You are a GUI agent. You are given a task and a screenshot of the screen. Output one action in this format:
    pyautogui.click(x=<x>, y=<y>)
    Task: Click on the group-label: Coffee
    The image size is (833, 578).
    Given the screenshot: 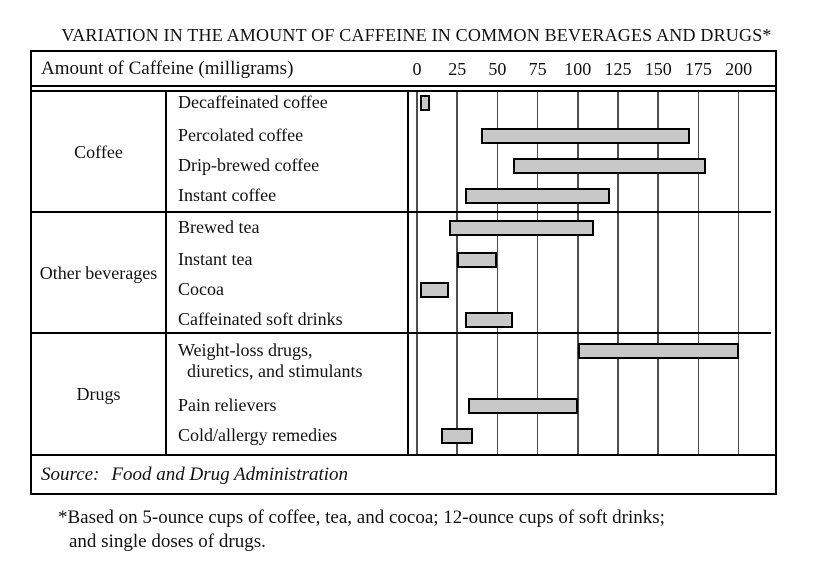 What is the action you would take?
    pyautogui.click(x=99, y=151)
    